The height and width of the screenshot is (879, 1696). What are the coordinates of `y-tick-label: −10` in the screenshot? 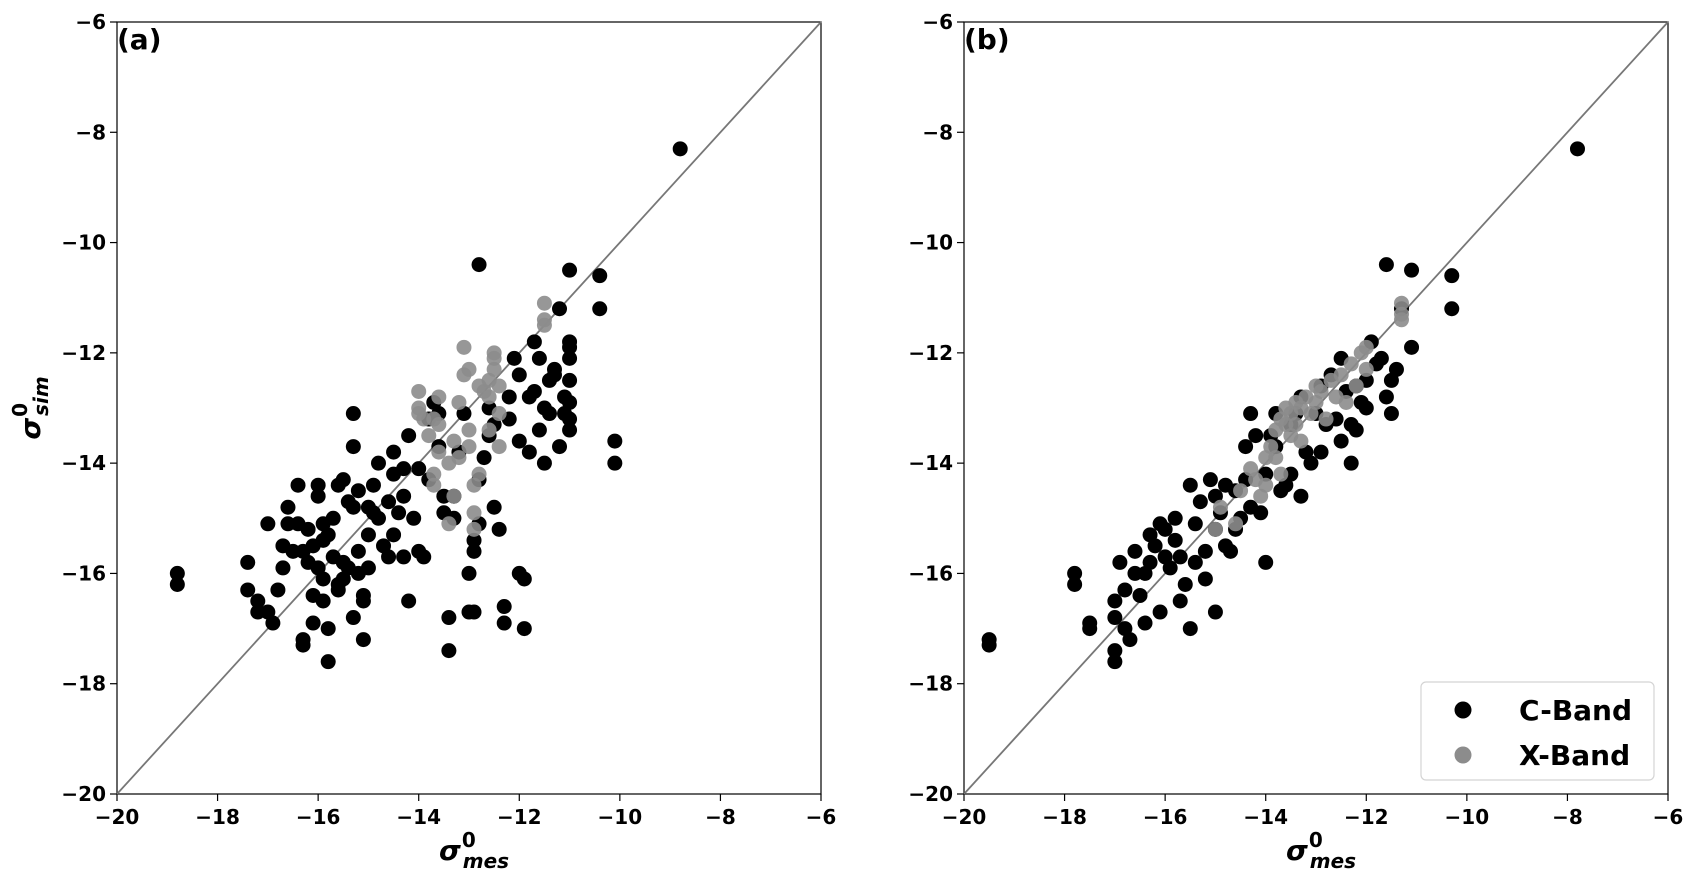 It's located at (83, 243).